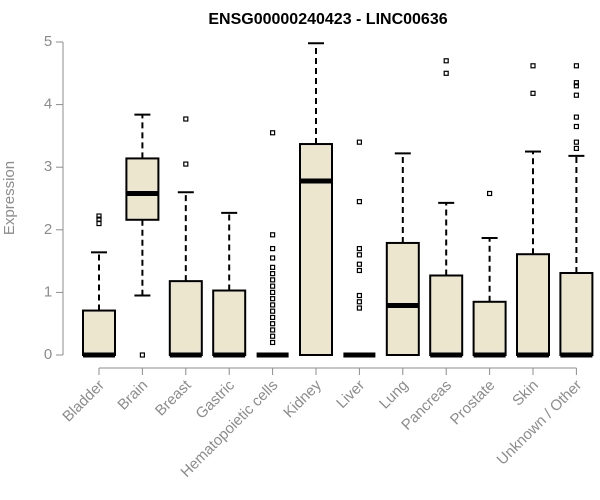 The width and height of the screenshot is (600, 500). I want to click on chart-title: ENSG00000240423 - LINC00636, so click(327, 19).